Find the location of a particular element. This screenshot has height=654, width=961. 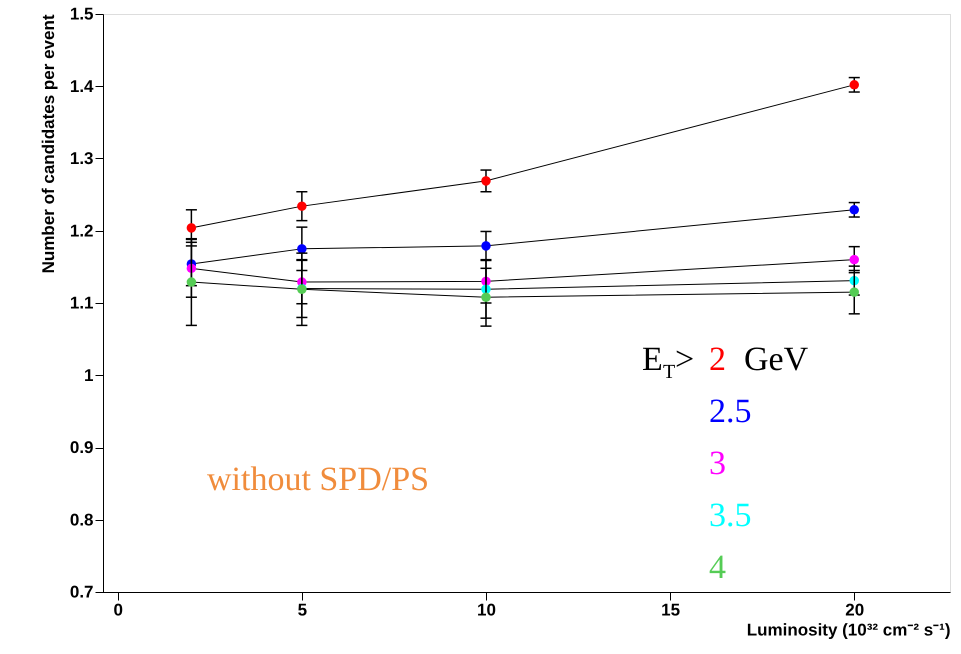

text: 3 is located at coordinates (717, 463).